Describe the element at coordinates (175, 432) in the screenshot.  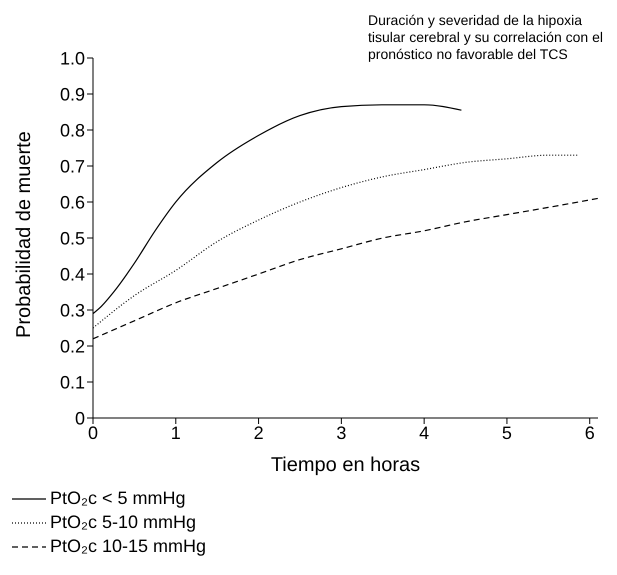
I see `x-tick-label: 1` at that location.